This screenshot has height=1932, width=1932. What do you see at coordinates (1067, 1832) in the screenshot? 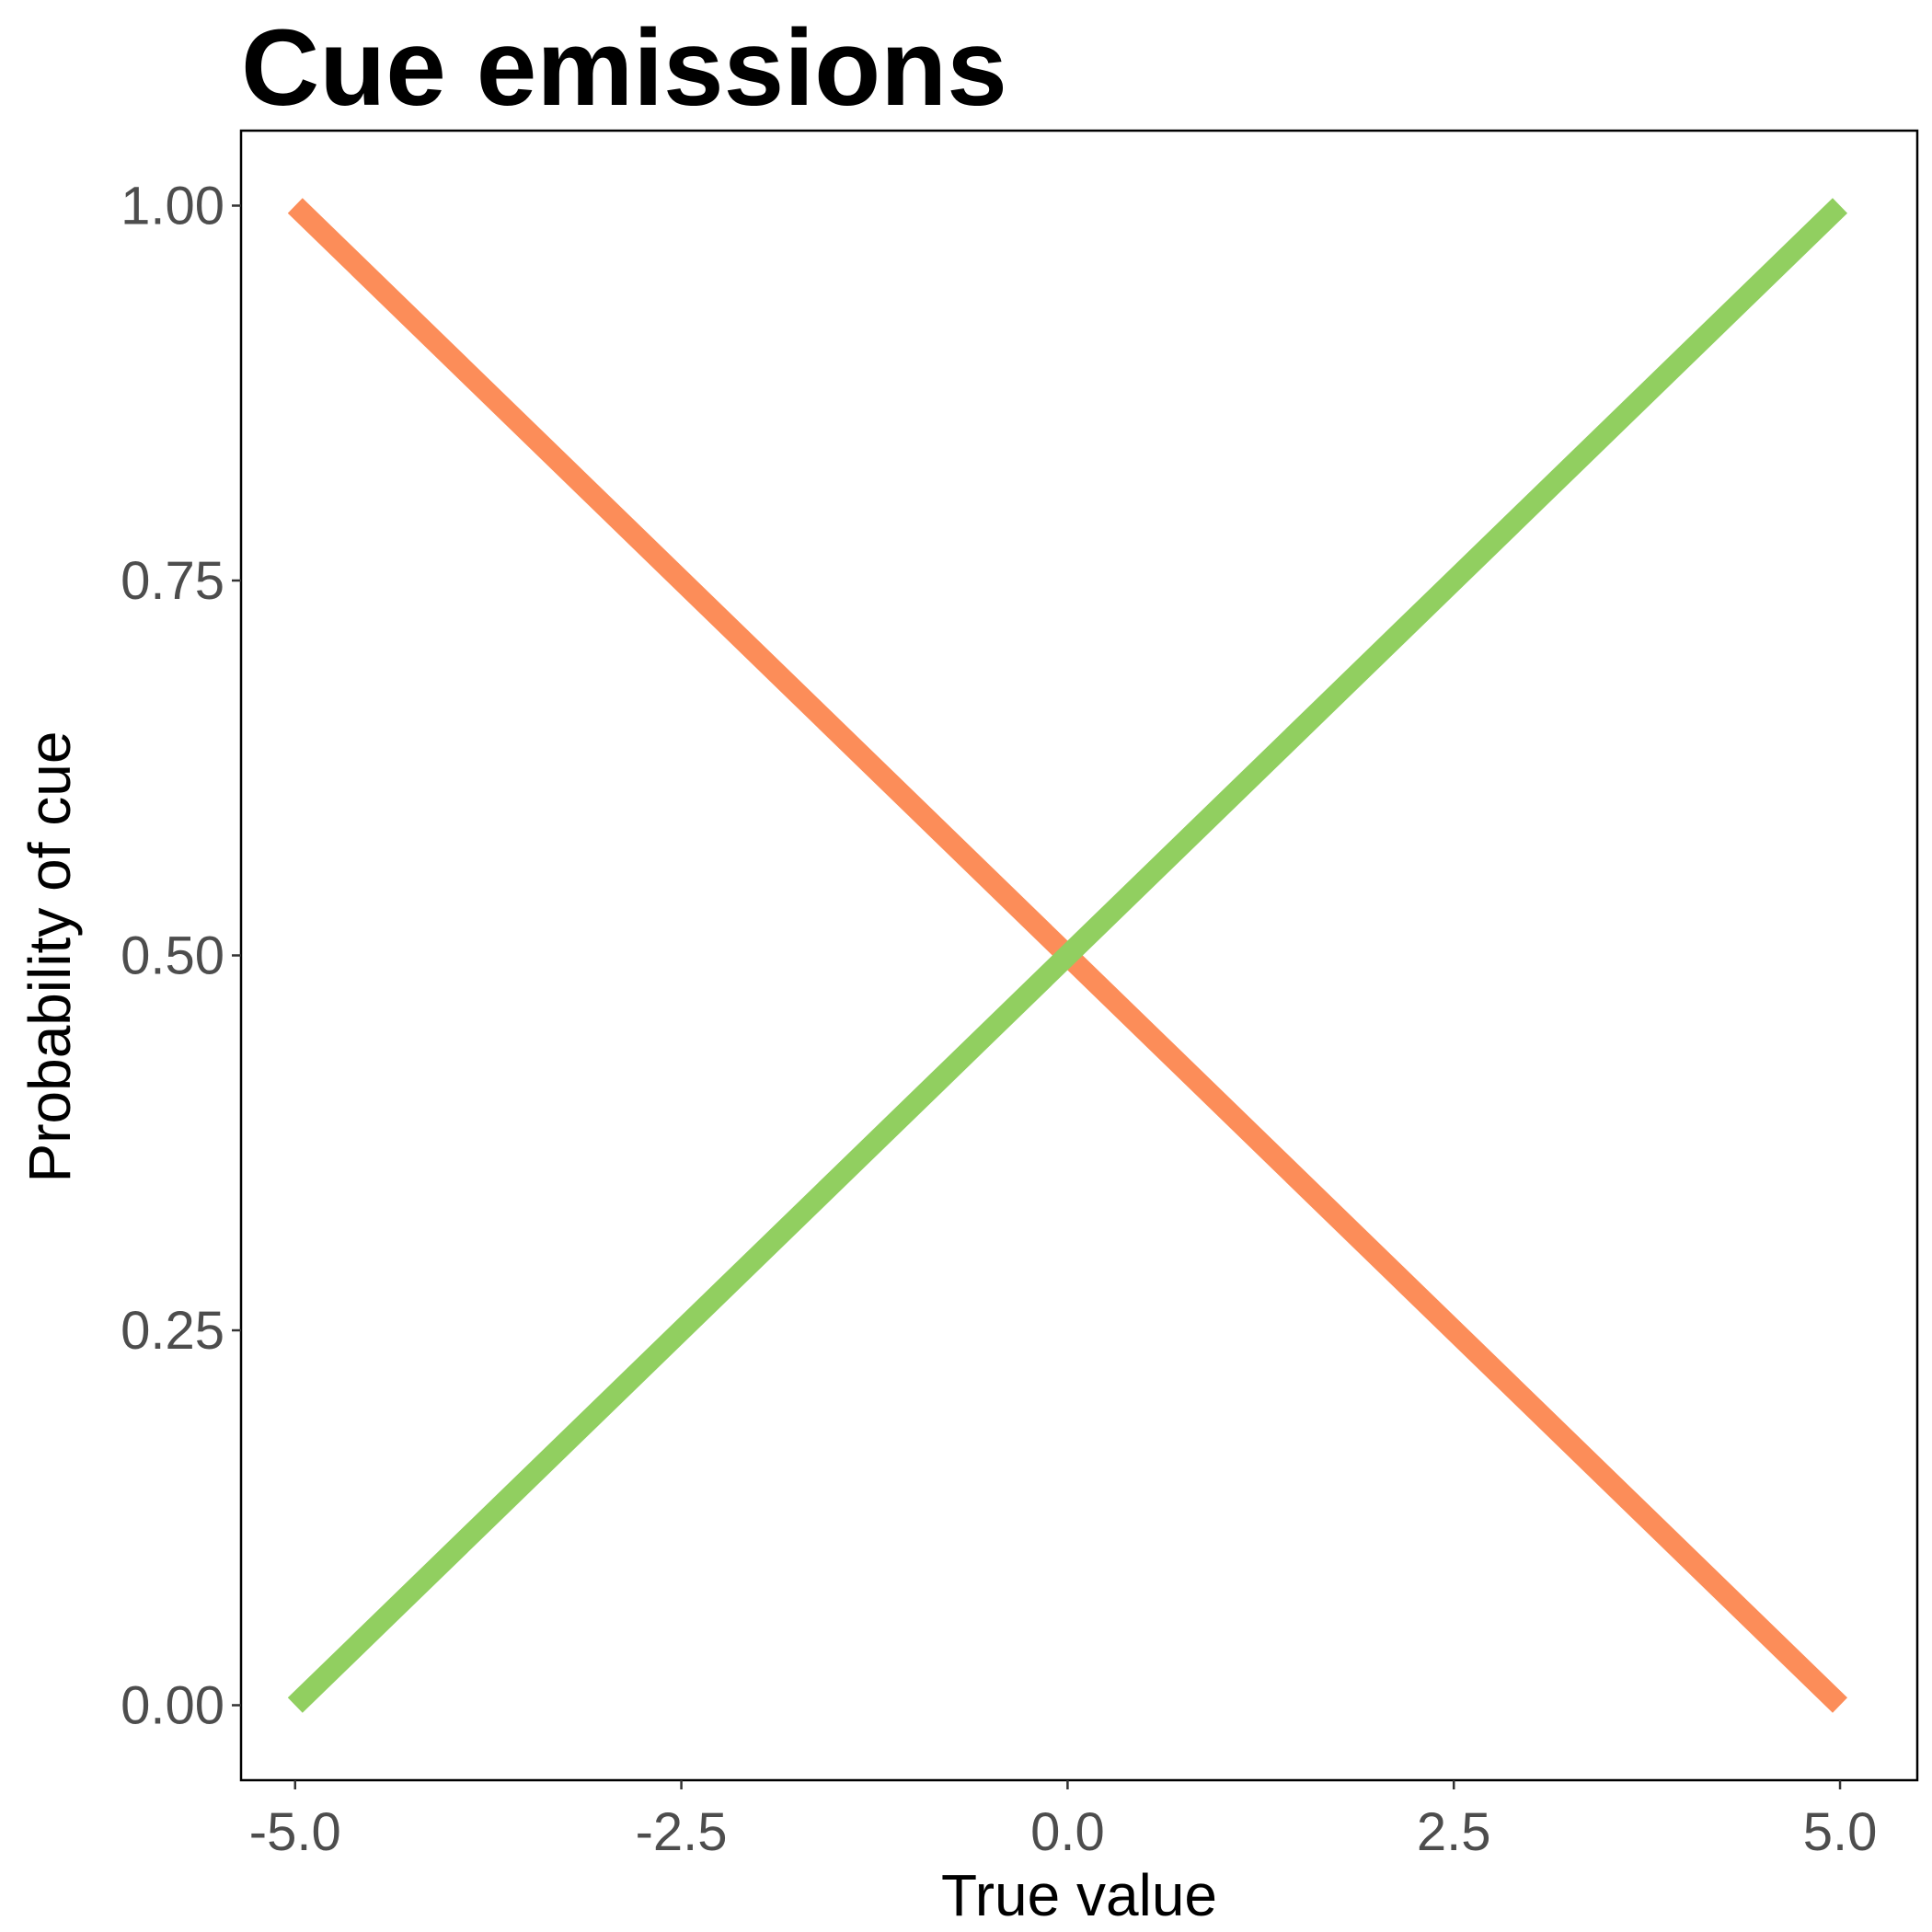
I see `x-tick-label: 0.0` at bounding box center [1067, 1832].